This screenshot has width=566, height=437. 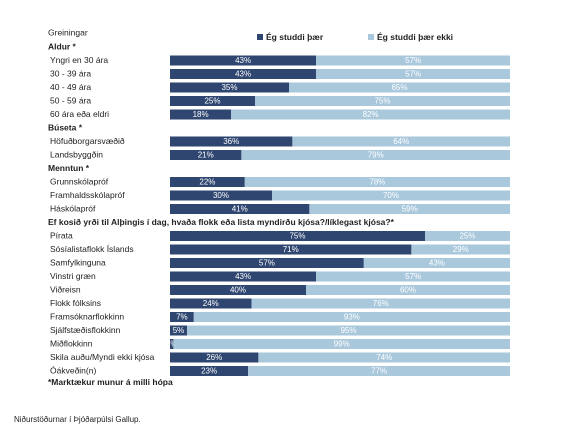 I want to click on value-label: 18%, so click(x=201, y=114).